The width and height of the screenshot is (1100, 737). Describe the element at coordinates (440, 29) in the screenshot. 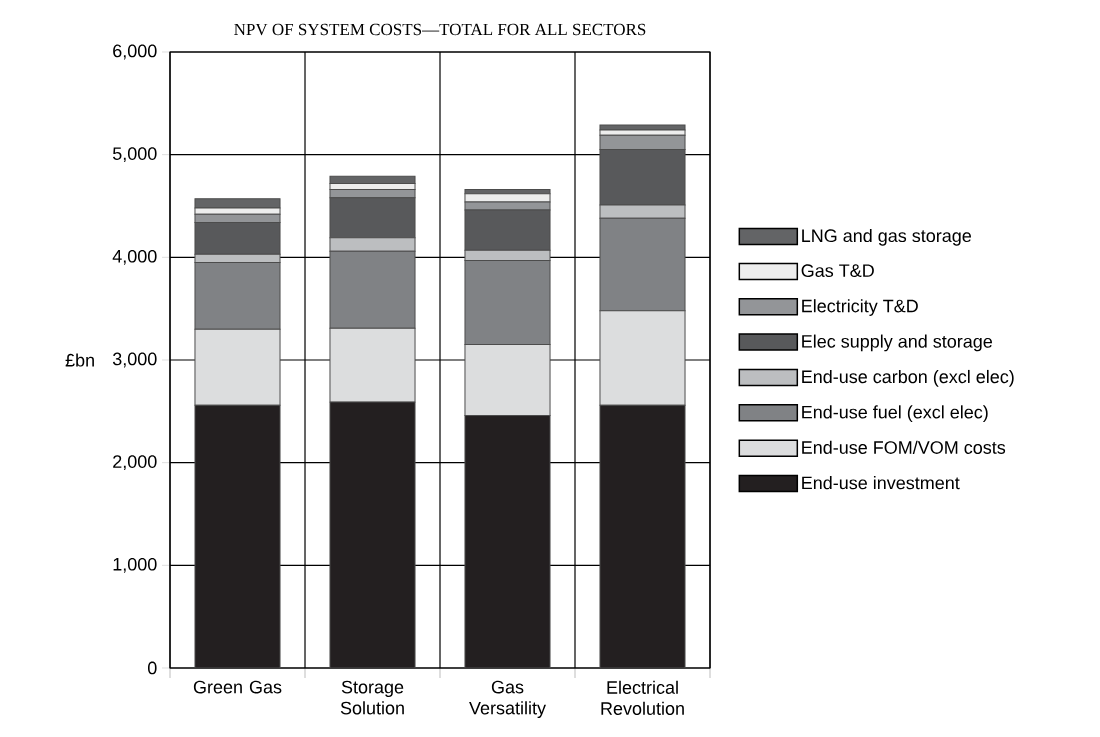

I see `chart-title: NPV OF SYSTEM COSTS—TOTAL FOR ALL SECTORS` at that location.